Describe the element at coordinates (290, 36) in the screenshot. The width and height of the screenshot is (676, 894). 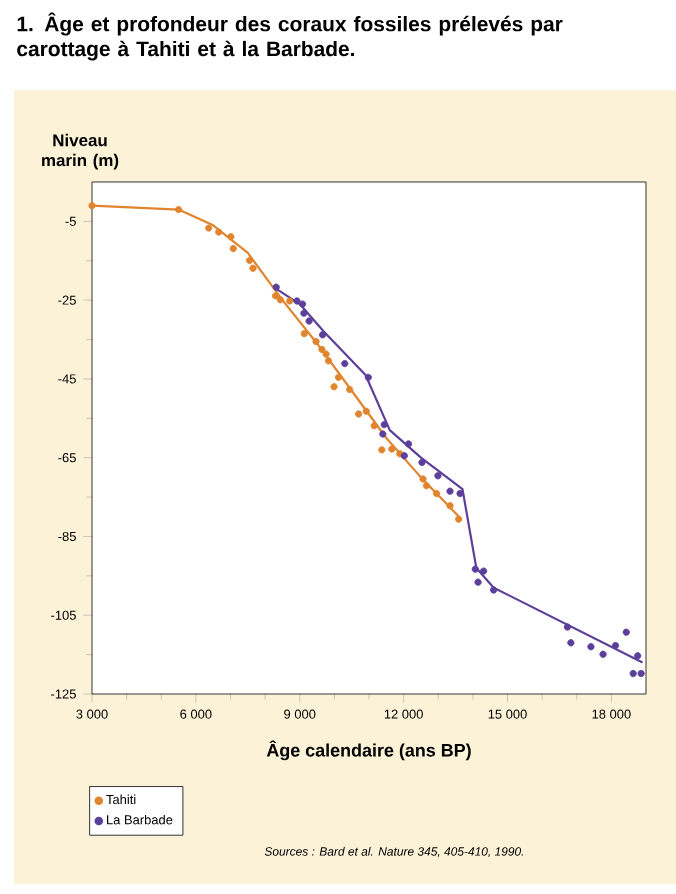
I see `chart-title: 1. Âge et profondeur des coraux fossiles prélevés par carottage à Tahiti et à la Barbade.` at that location.